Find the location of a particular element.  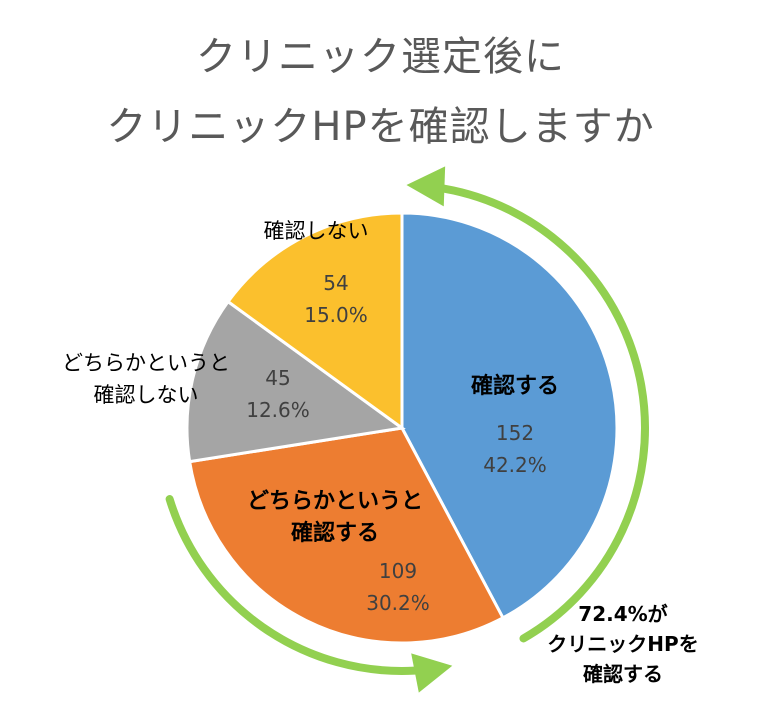

slice-label-3-line-0: 確認しない is located at coordinates (316, 231).